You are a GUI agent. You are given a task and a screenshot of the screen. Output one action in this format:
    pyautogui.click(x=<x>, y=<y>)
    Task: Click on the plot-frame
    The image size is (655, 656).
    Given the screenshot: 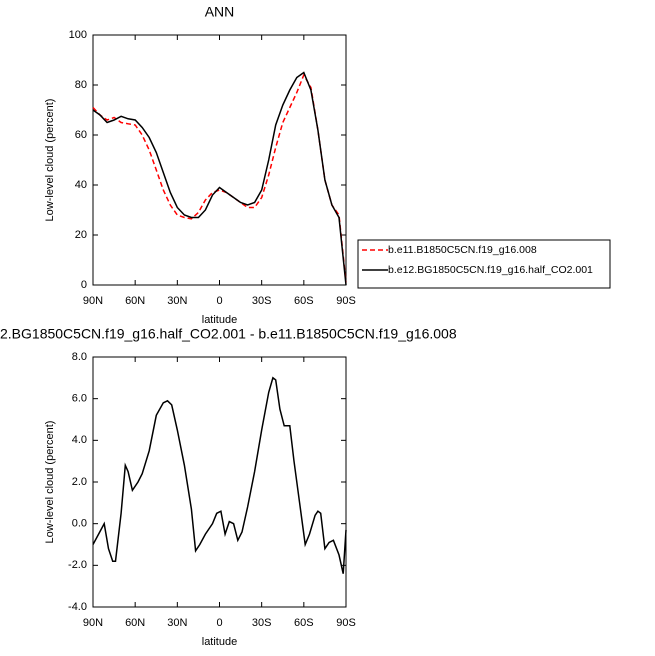 What is the action you would take?
    pyautogui.click(x=219, y=160)
    